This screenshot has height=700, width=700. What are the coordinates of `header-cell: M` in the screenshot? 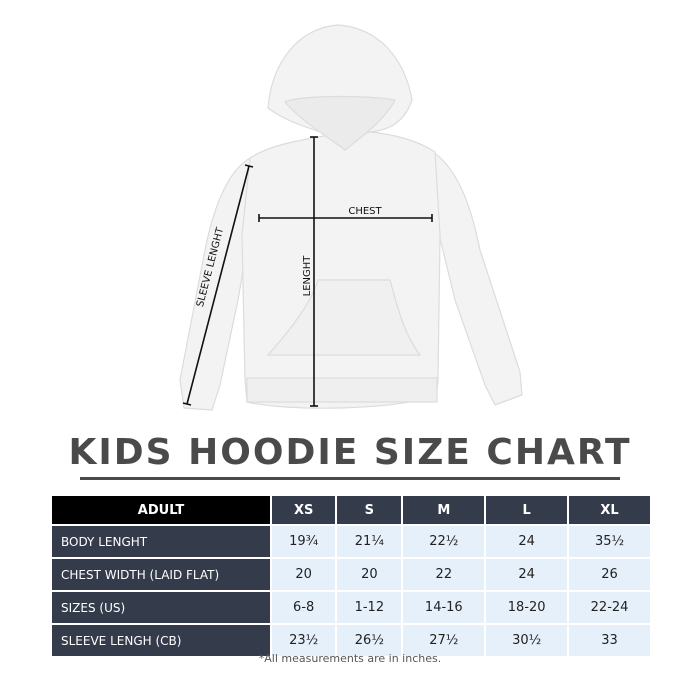 It's located at (444, 510).